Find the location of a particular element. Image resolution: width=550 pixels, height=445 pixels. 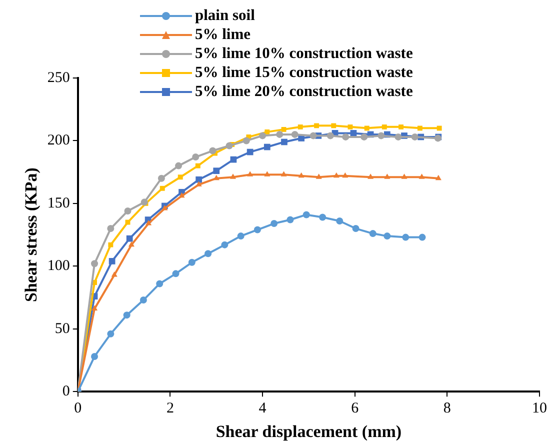

legend-label: 5% lime 15% construction waste is located at coordinates (304, 72).